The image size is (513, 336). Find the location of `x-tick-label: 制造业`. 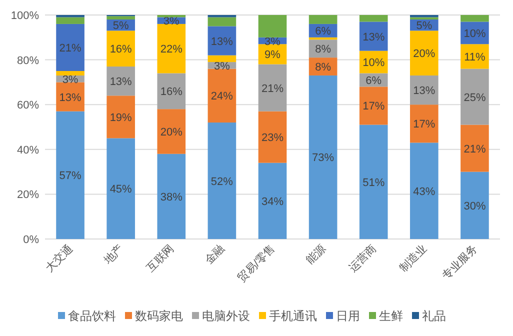

x-tick-label: 制造业 is located at coordinates (413, 258).